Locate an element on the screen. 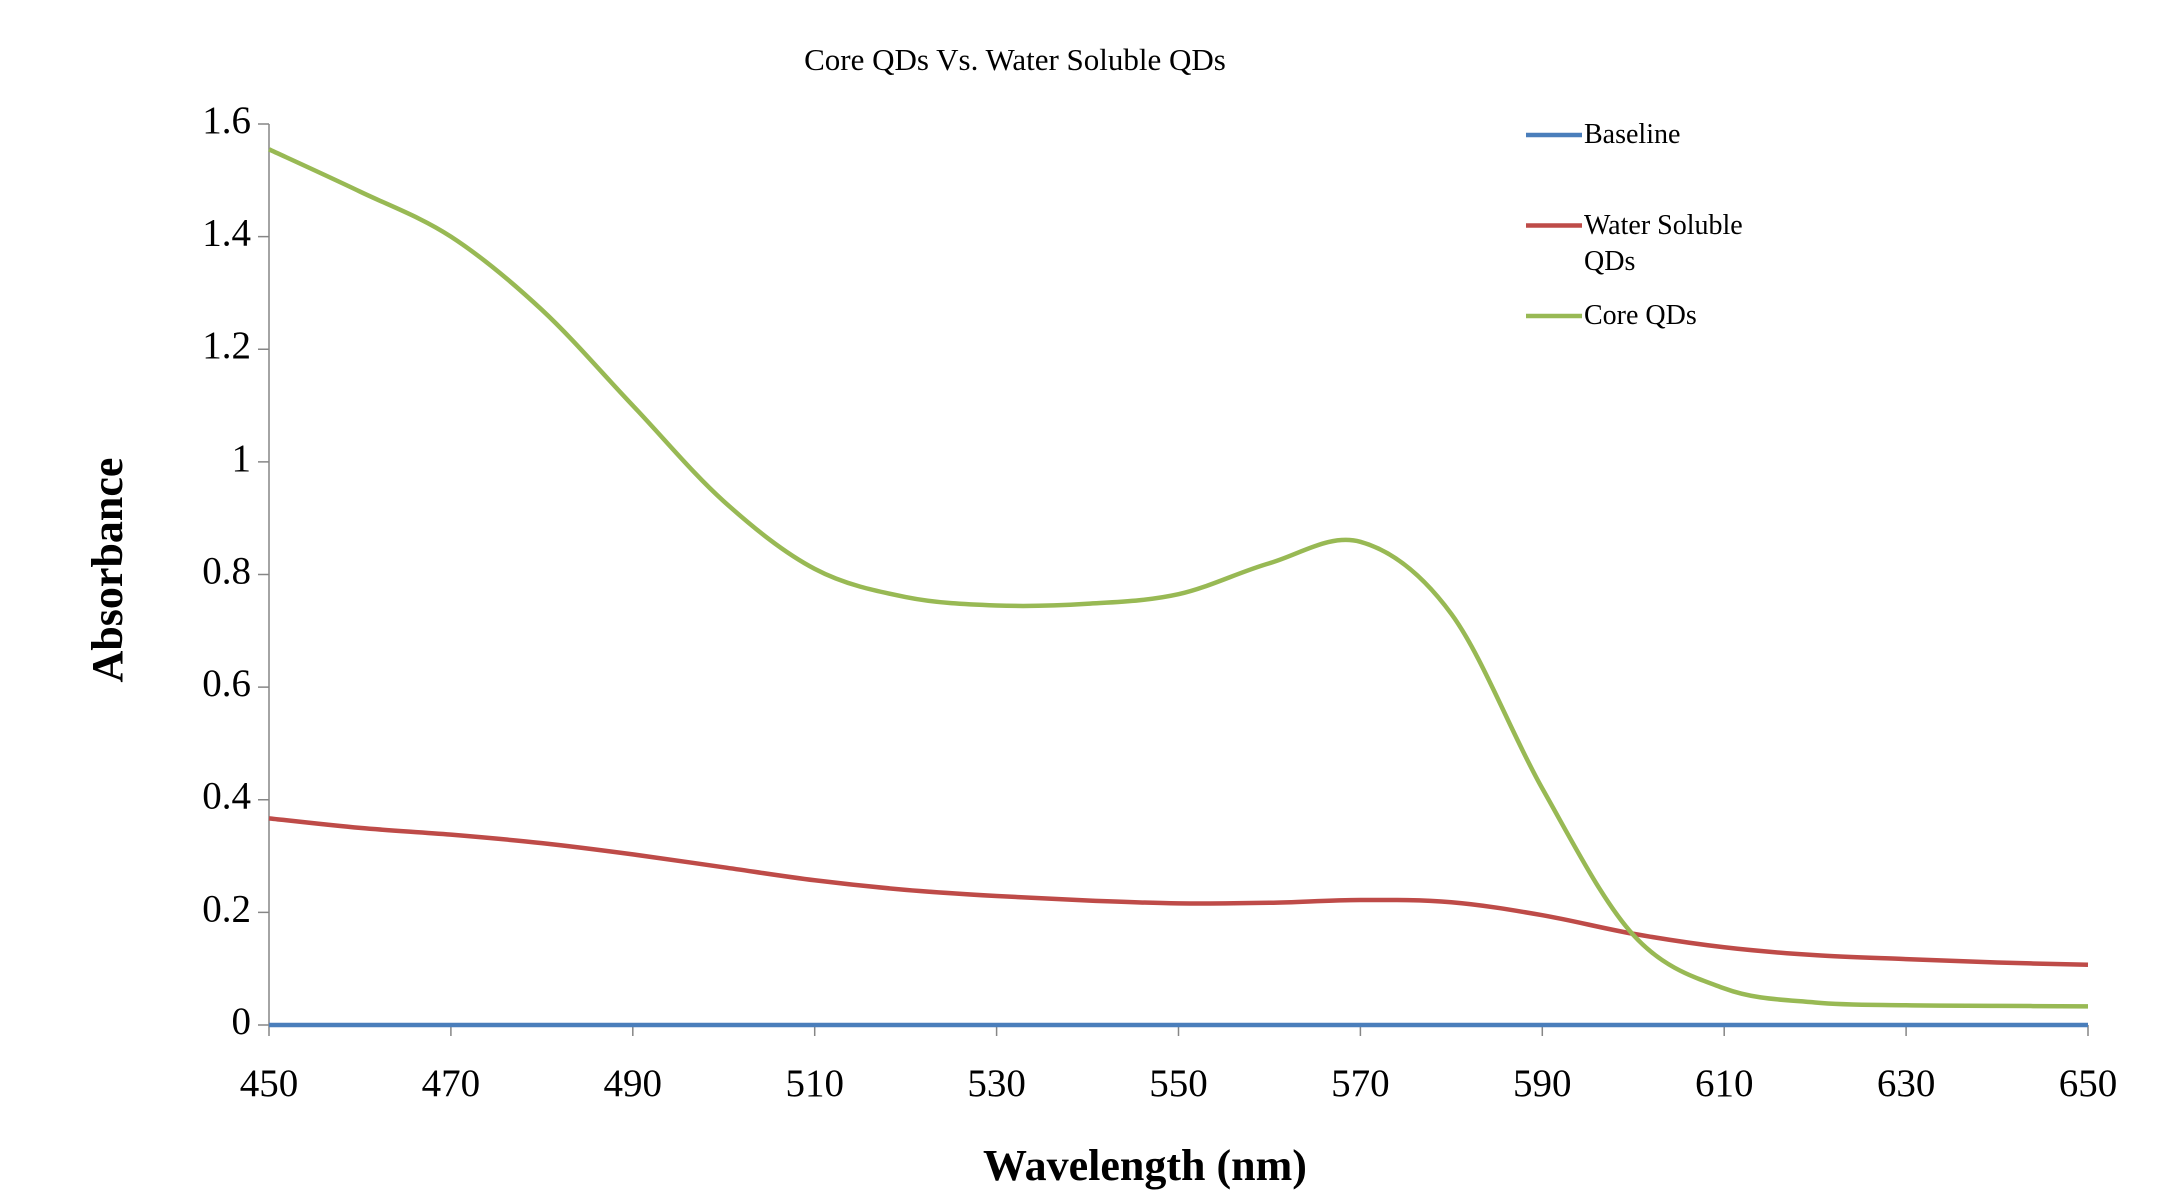 This screenshot has height=1191, width=2158. chart-title: Core QDs Vs. Water Soluble QDs is located at coordinates (1015, 59).